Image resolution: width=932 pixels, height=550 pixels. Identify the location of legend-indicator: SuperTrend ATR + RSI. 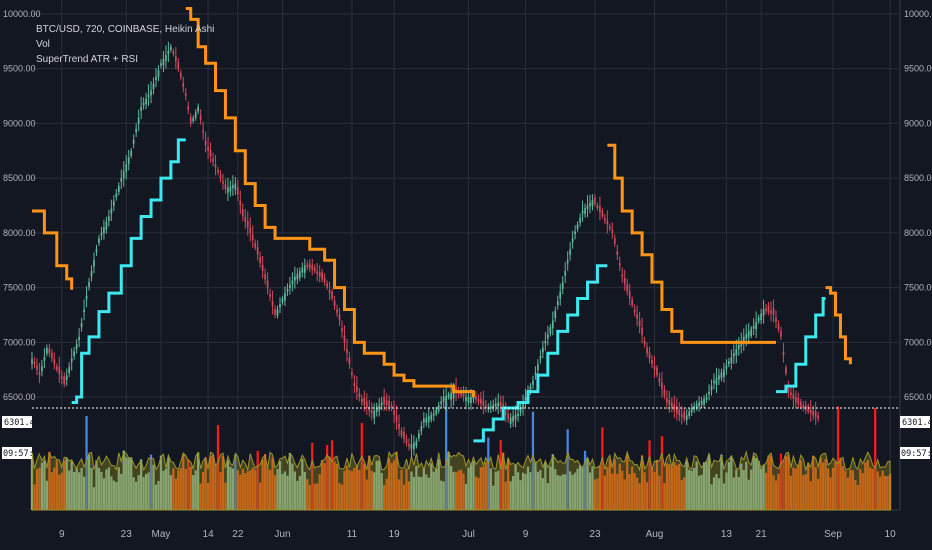
(87, 59).